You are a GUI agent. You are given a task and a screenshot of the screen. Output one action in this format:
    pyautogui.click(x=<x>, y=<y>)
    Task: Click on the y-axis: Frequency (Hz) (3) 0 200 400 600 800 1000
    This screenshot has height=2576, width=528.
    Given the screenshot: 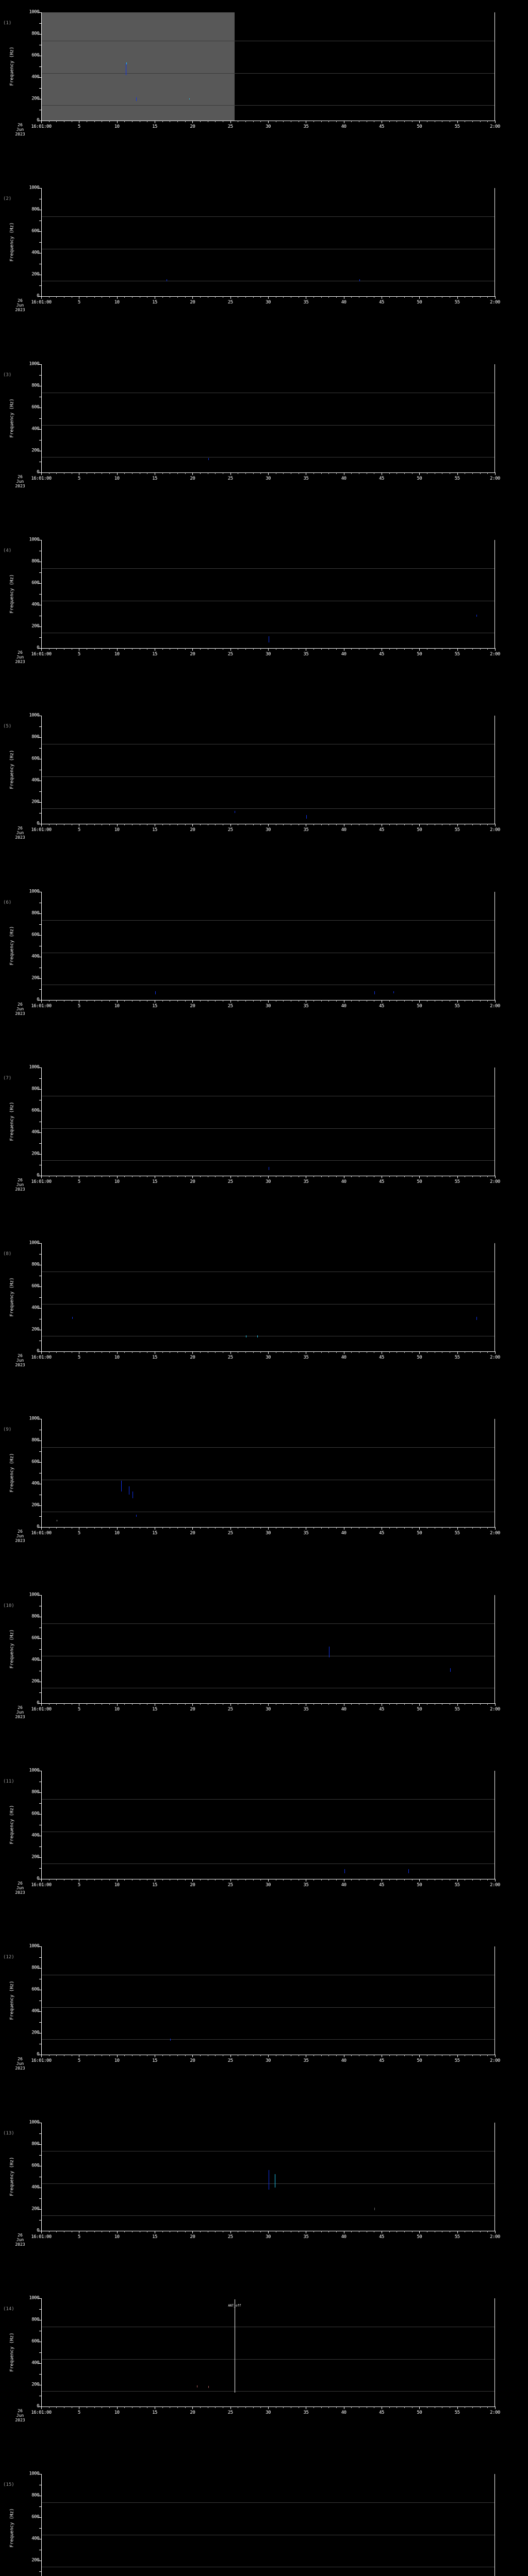 What is the action you would take?
    pyautogui.click(x=20, y=418)
    